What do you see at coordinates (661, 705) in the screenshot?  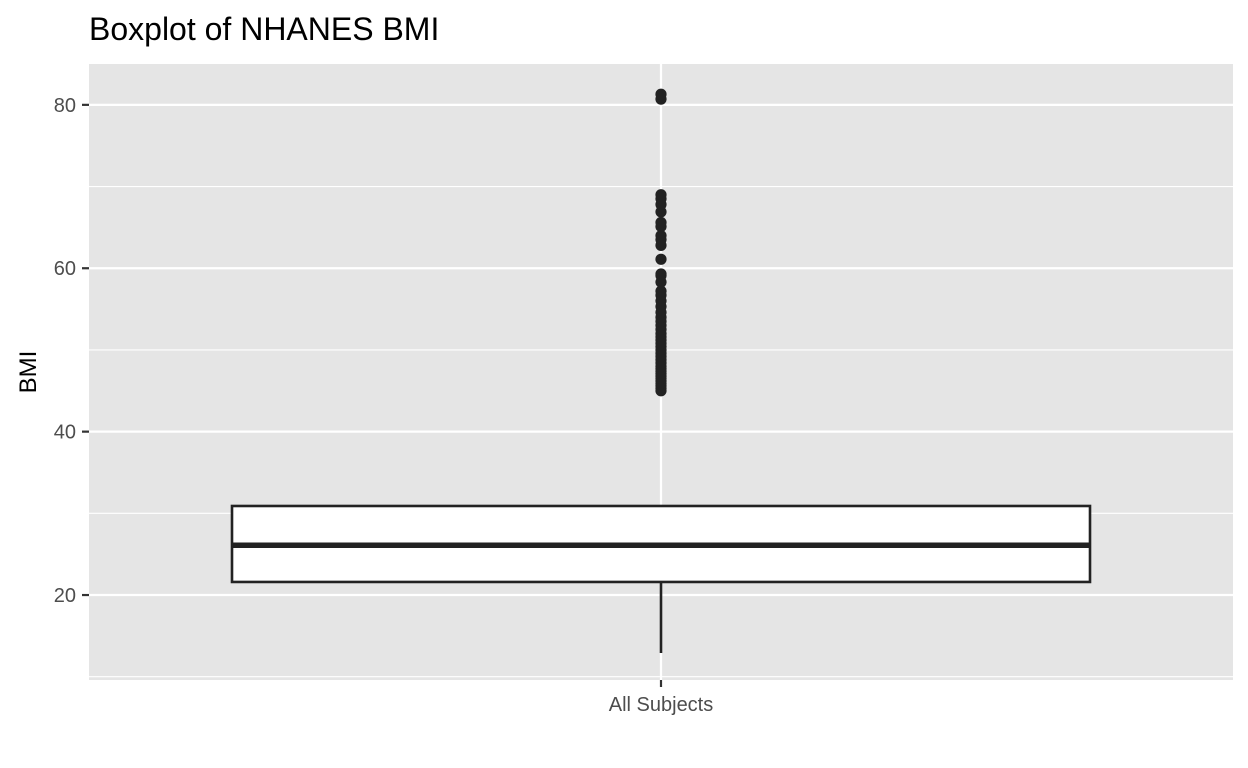 I see `x-tick-label: All Subjects` at bounding box center [661, 705].